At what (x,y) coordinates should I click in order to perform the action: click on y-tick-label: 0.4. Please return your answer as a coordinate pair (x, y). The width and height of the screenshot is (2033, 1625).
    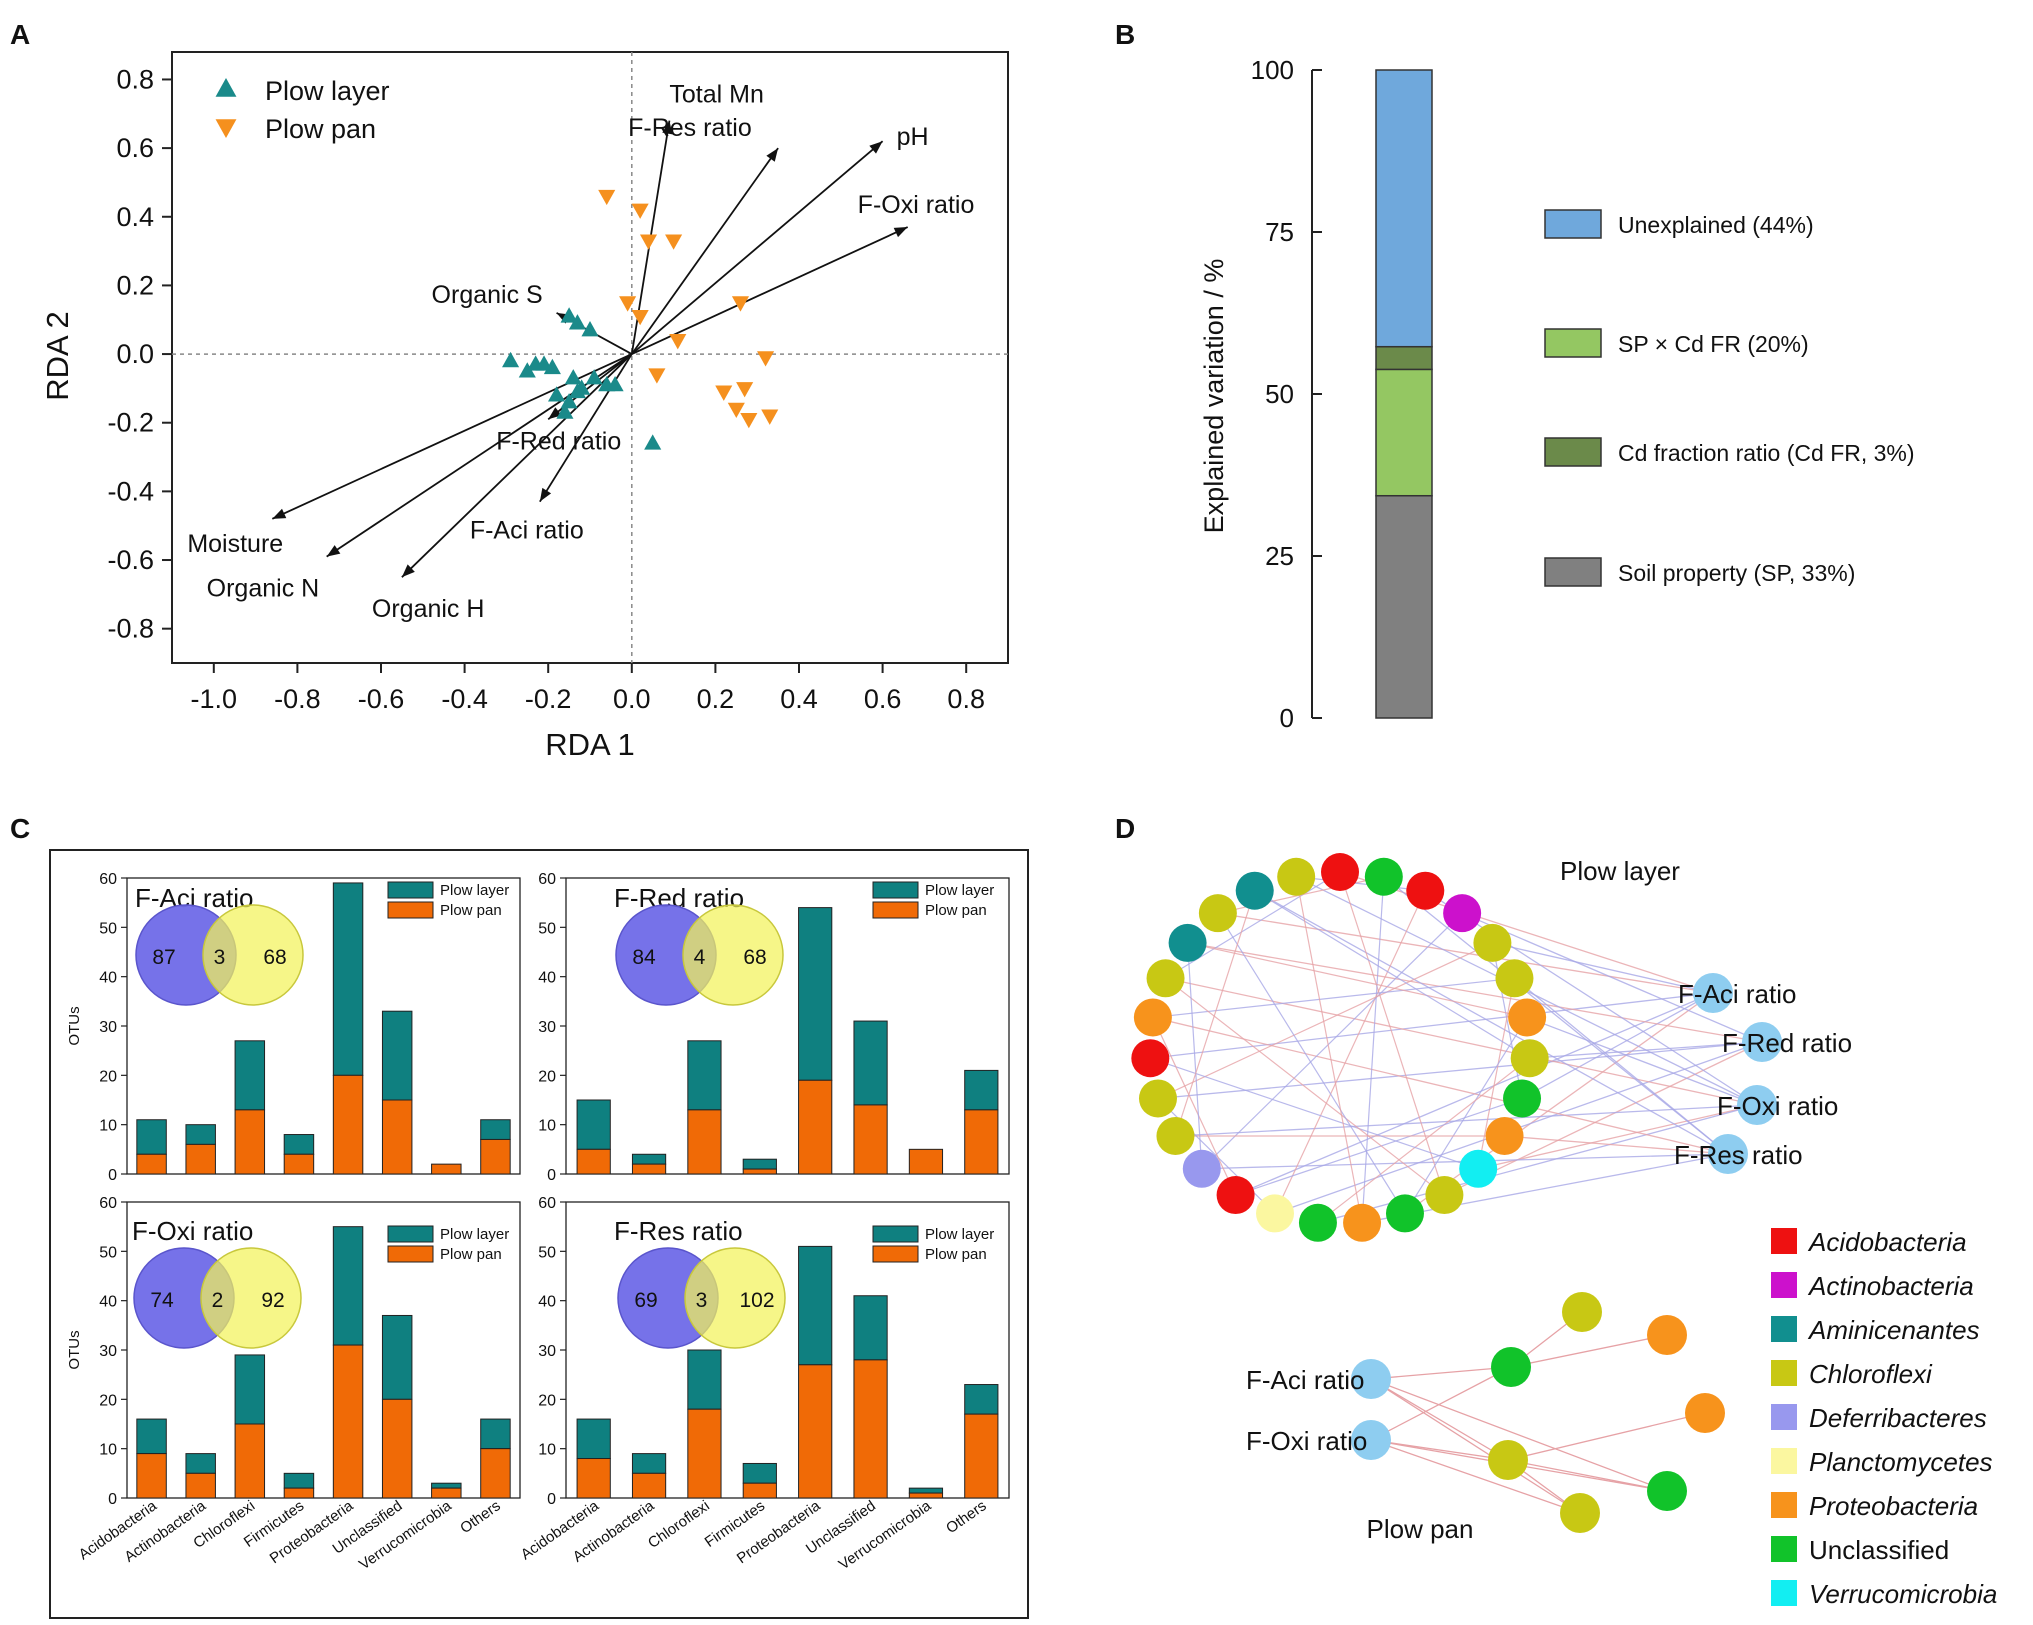
    Looking at the image, I should click on (135, 217).